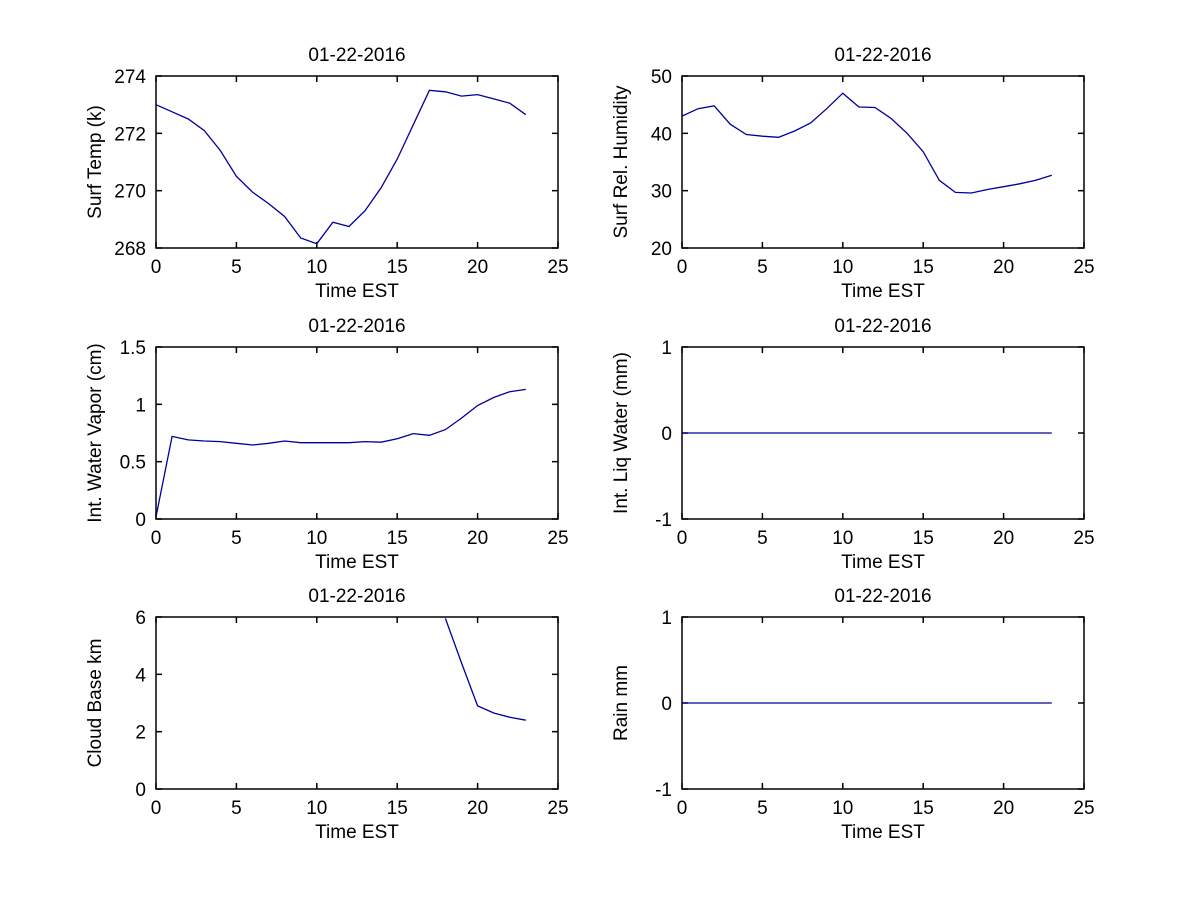 This screenshot has height=900, width=1200. What do you see at coordinates (133, 348) in the screenshot?
I see `y-tick-label: 1.5` at bounding box center [133, 348].